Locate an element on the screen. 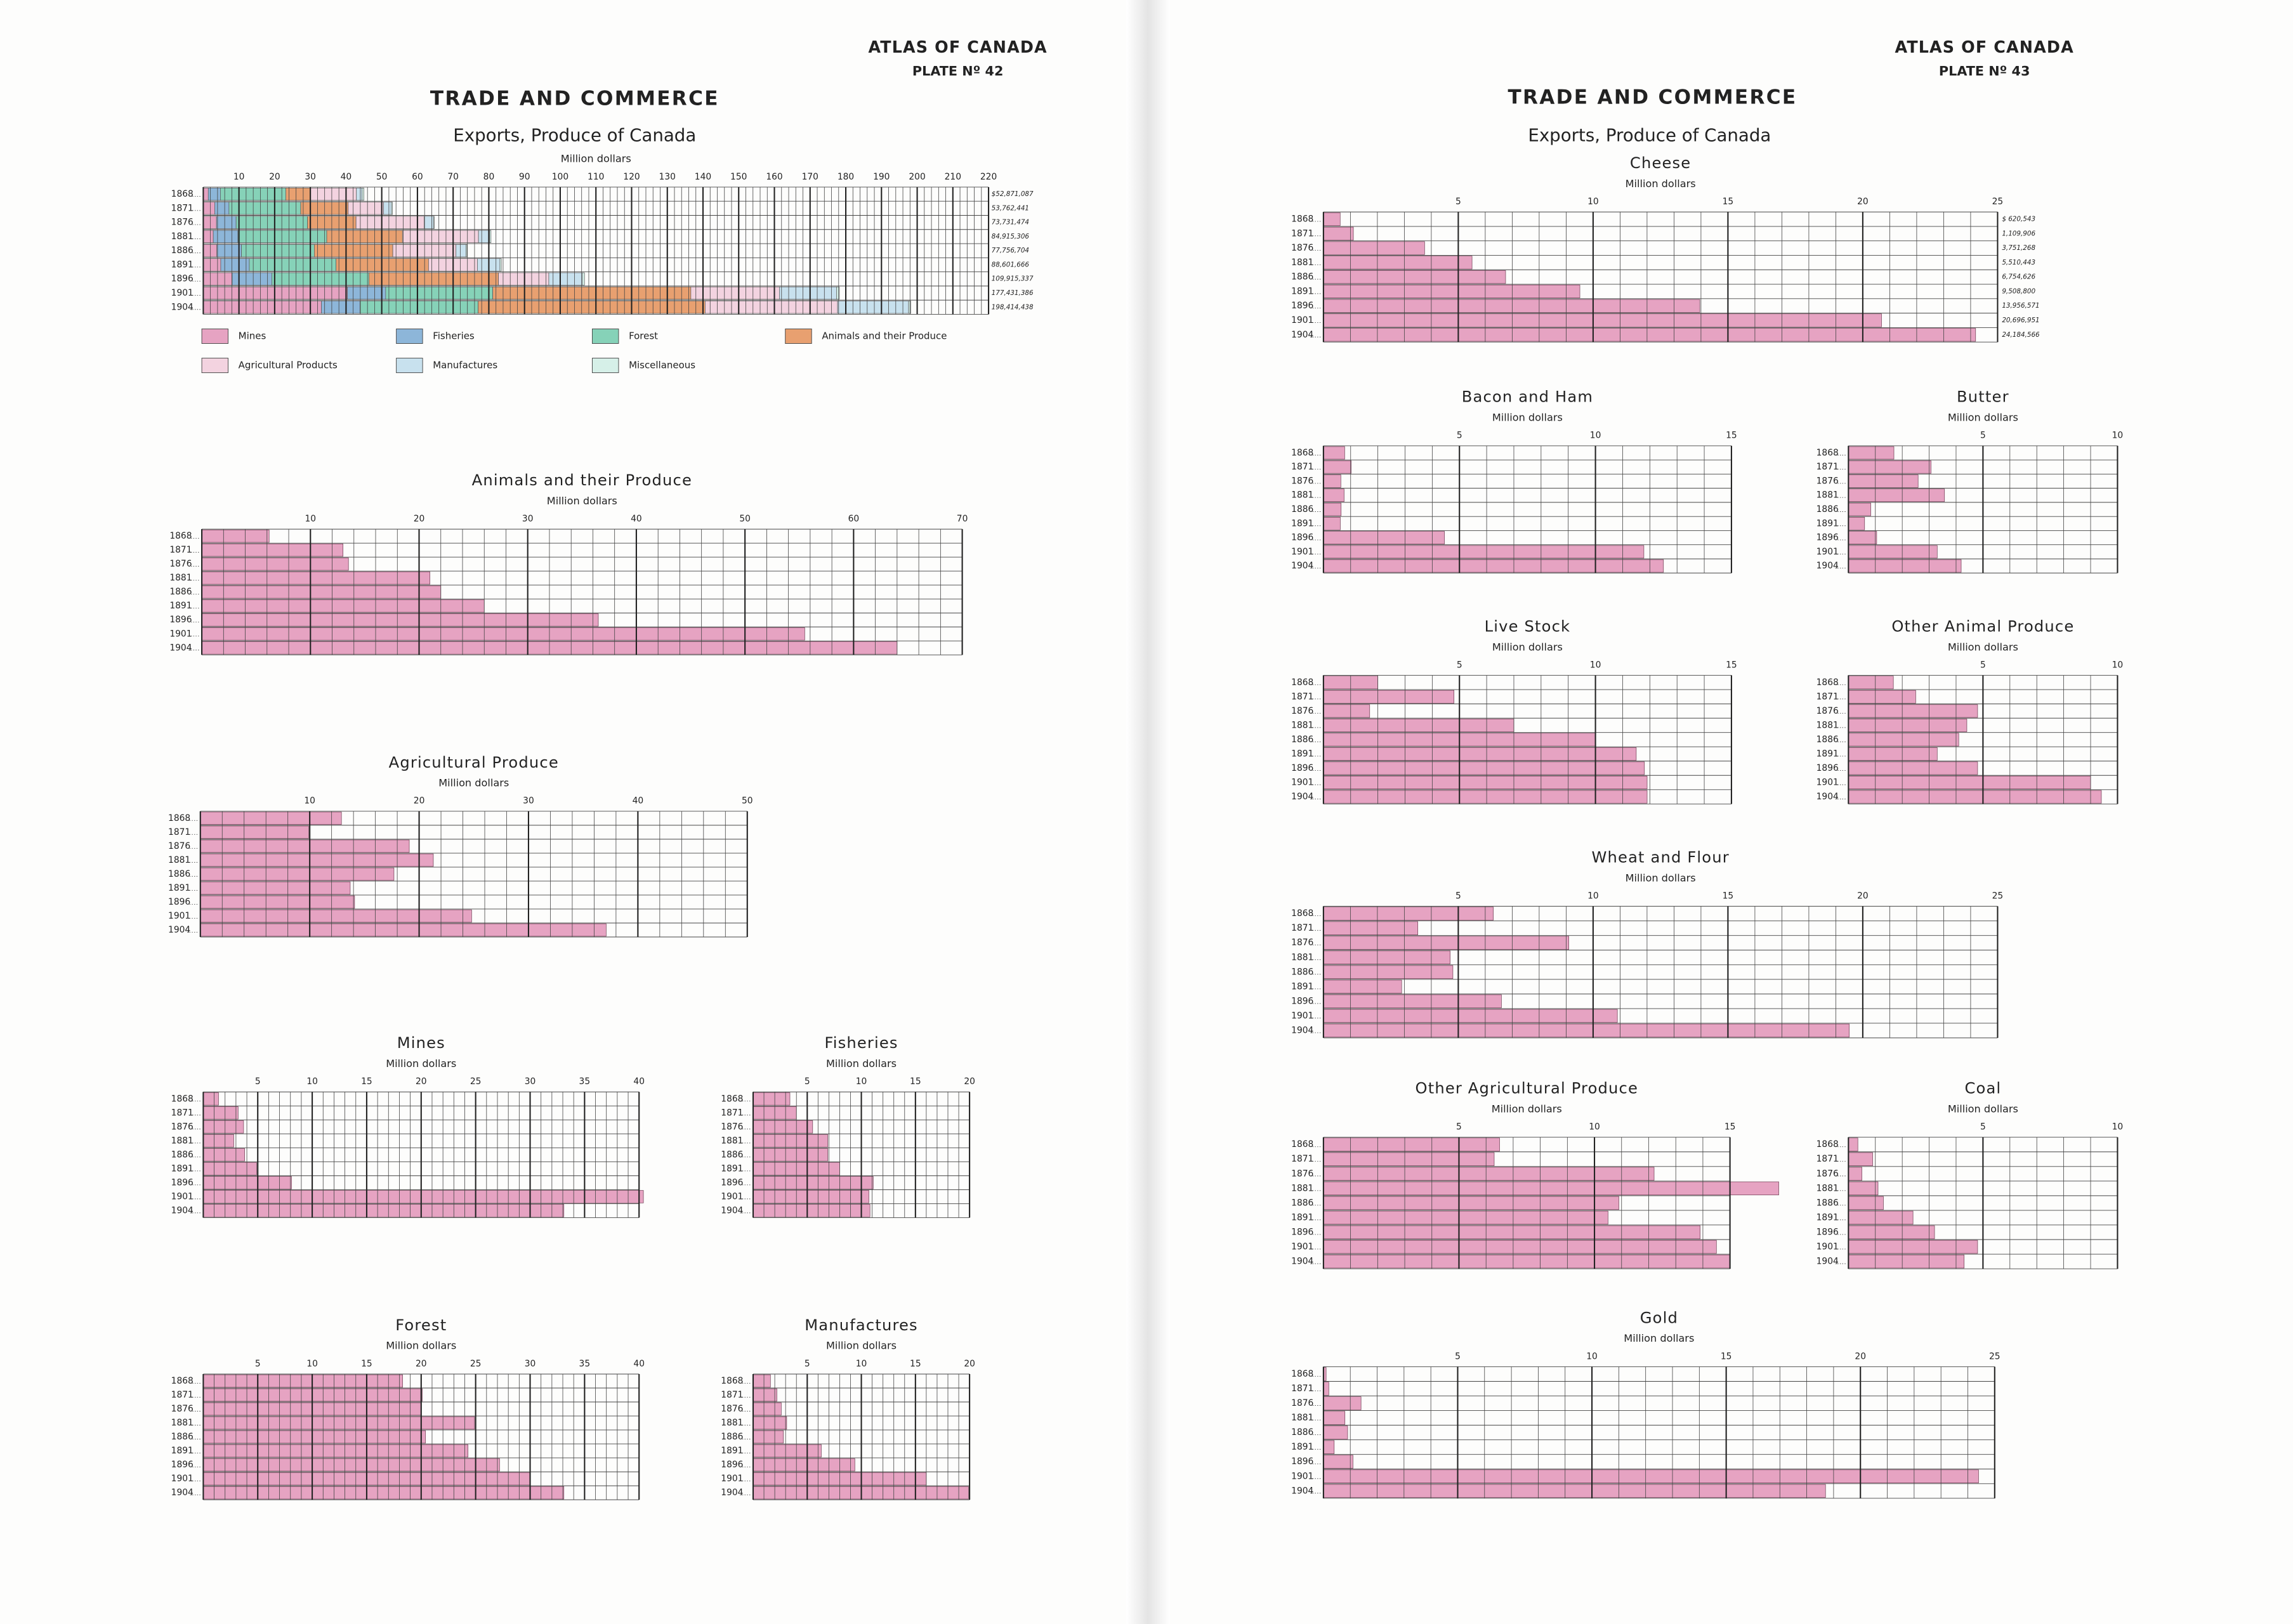  x-tick-label: 50 is located at coordinates (747, 801).